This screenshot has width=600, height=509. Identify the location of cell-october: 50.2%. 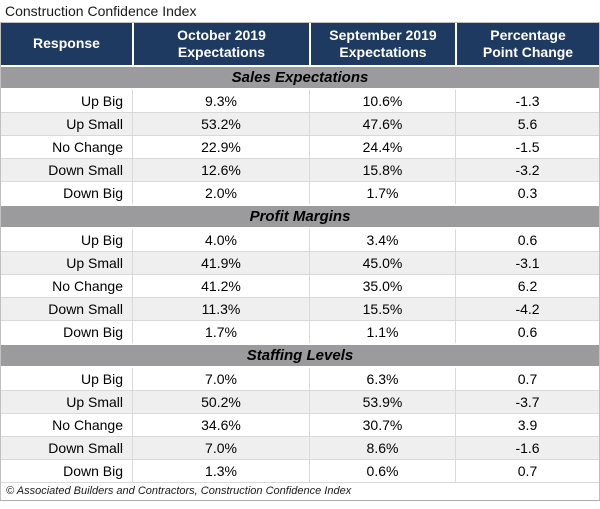
(220, 402).